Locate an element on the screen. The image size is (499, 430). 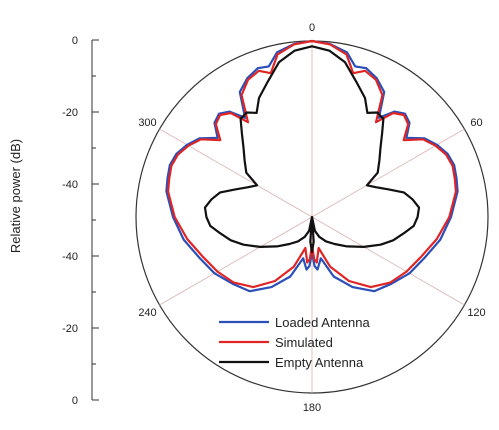
radial-tick-label-2: -40 is located at coordinates (70, 185).